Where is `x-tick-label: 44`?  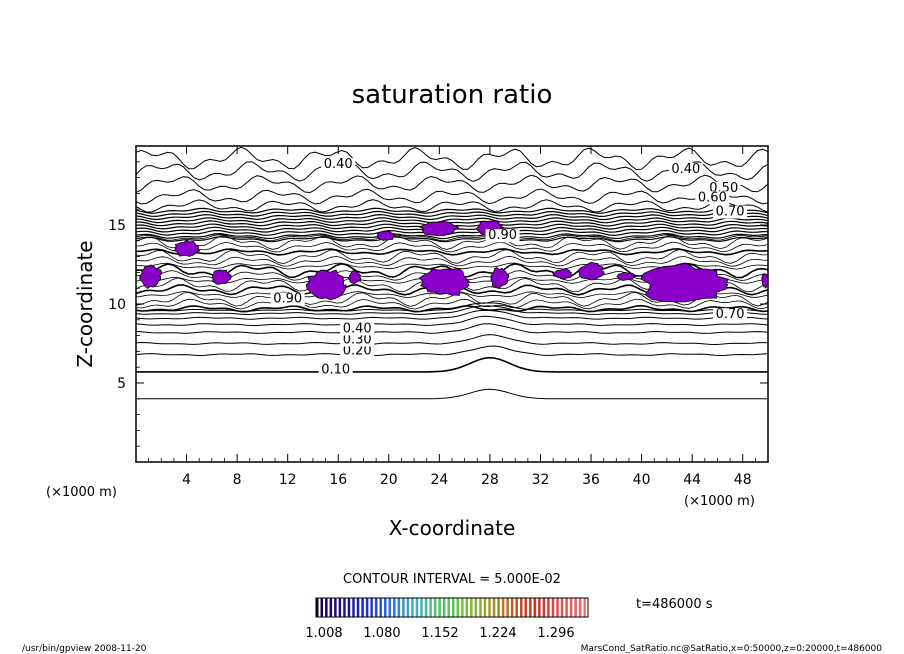 x-tick-label: 44 is located at coordinates (692, 480).